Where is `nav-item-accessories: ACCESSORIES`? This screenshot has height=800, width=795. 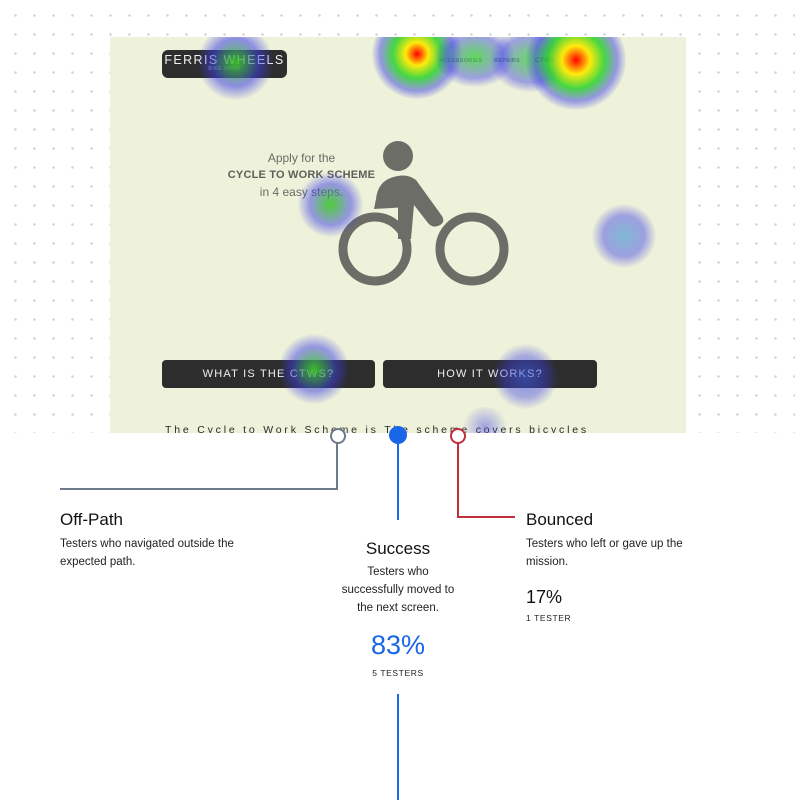 nav-item-accessories: ACCESSORIES is located at coordinates (461, 61).